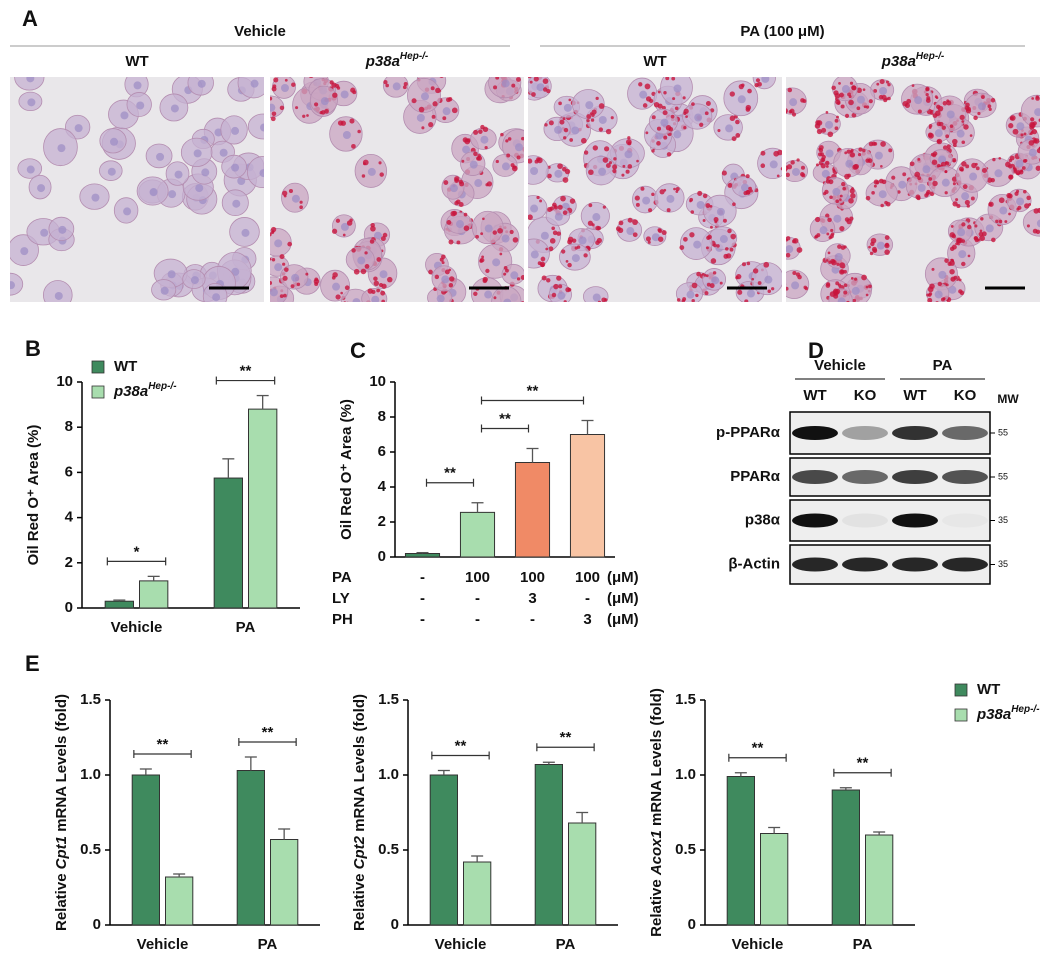  Describe the element at coordinates (359, 765) in the screenshot. I see `y-label-post: mRNA Levels (fold)` at that location.